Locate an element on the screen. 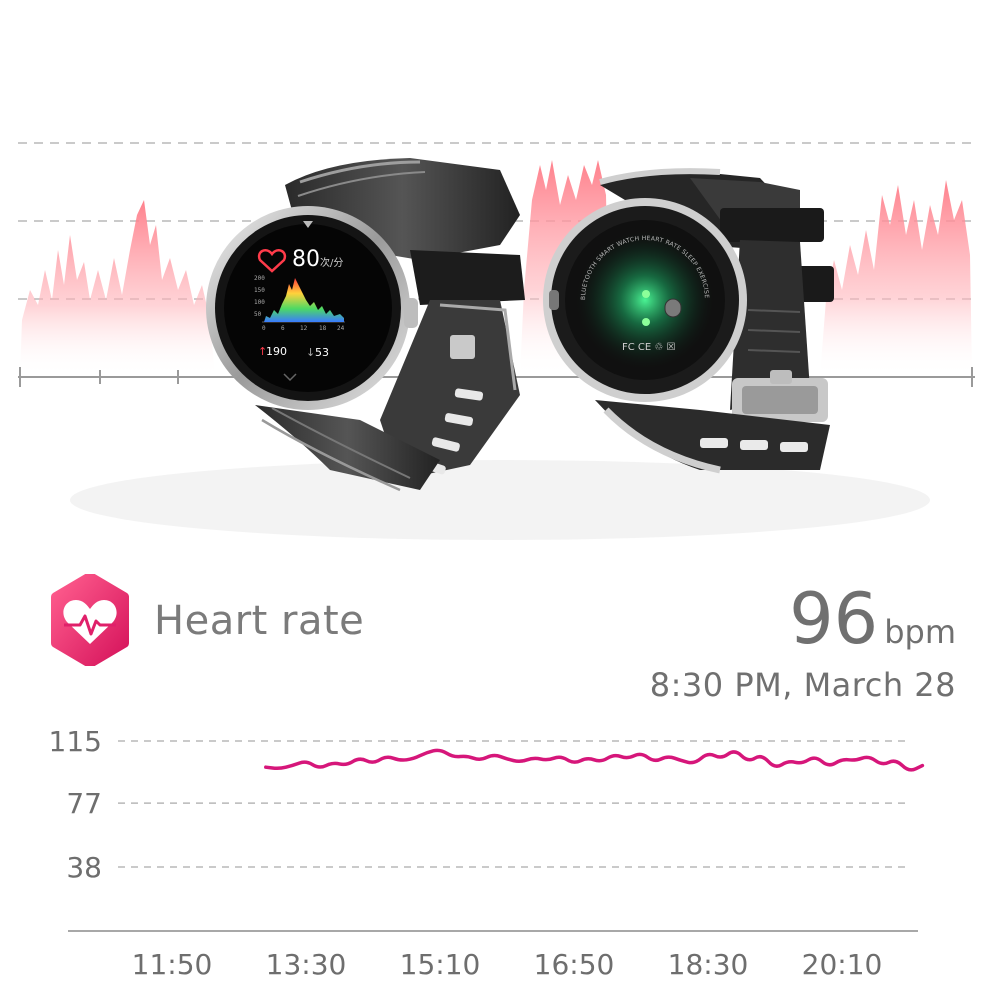  heart-pulse-icon is located at coordinates (90, 620).